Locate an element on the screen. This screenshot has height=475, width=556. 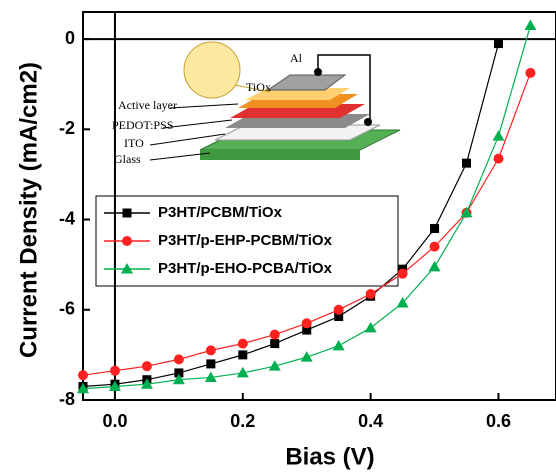
legend-label: P3HT/PCBM/TiOx is located at coordinates (220, 212).